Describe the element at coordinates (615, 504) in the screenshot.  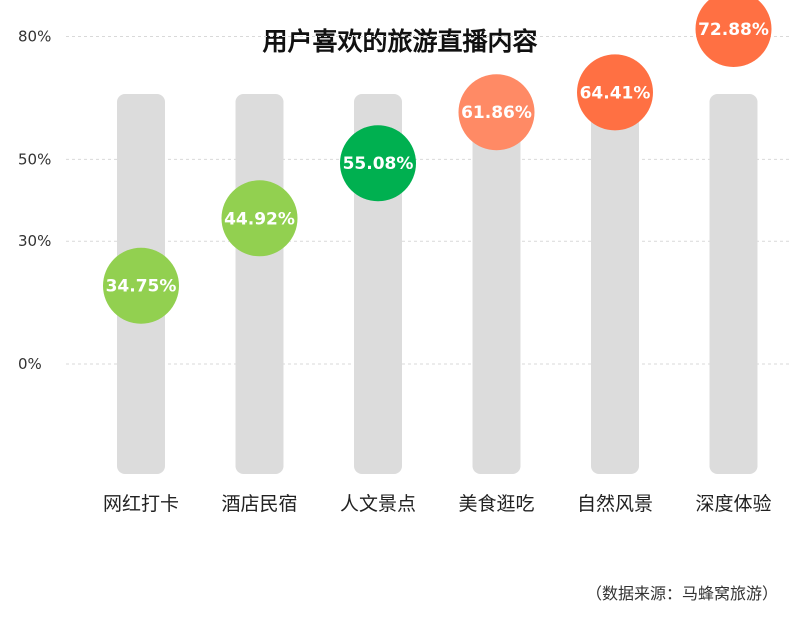
I see `category-label: 自然风景` at that location.